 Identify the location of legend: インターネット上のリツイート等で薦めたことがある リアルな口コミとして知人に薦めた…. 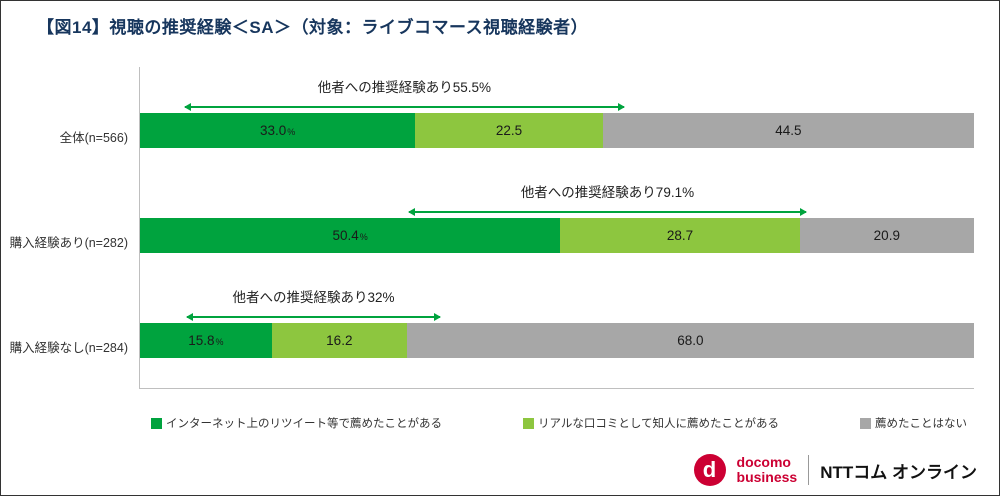
(559, 423).